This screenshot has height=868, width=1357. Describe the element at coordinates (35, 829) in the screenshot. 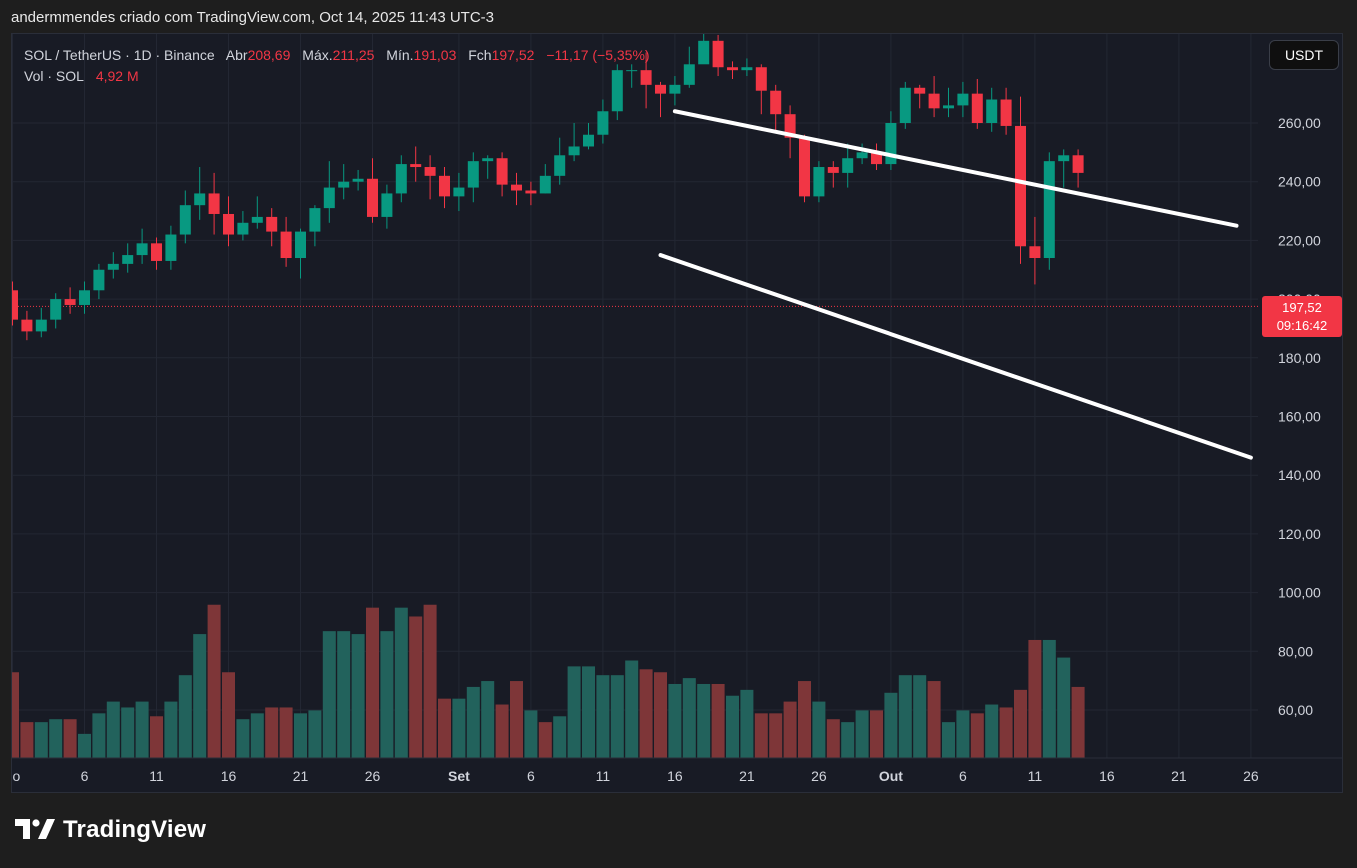

I see `tradingview-logo-icon` at that location.